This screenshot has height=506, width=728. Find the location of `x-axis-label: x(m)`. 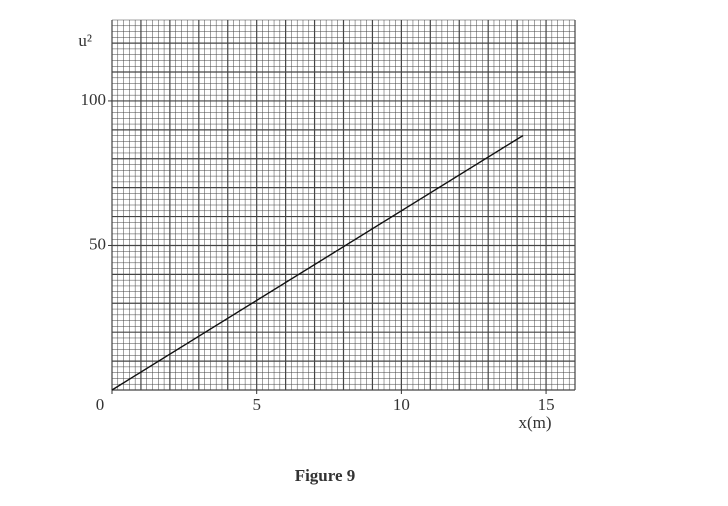

x-axis-label: x(m) is located at coordinates (534, 422).